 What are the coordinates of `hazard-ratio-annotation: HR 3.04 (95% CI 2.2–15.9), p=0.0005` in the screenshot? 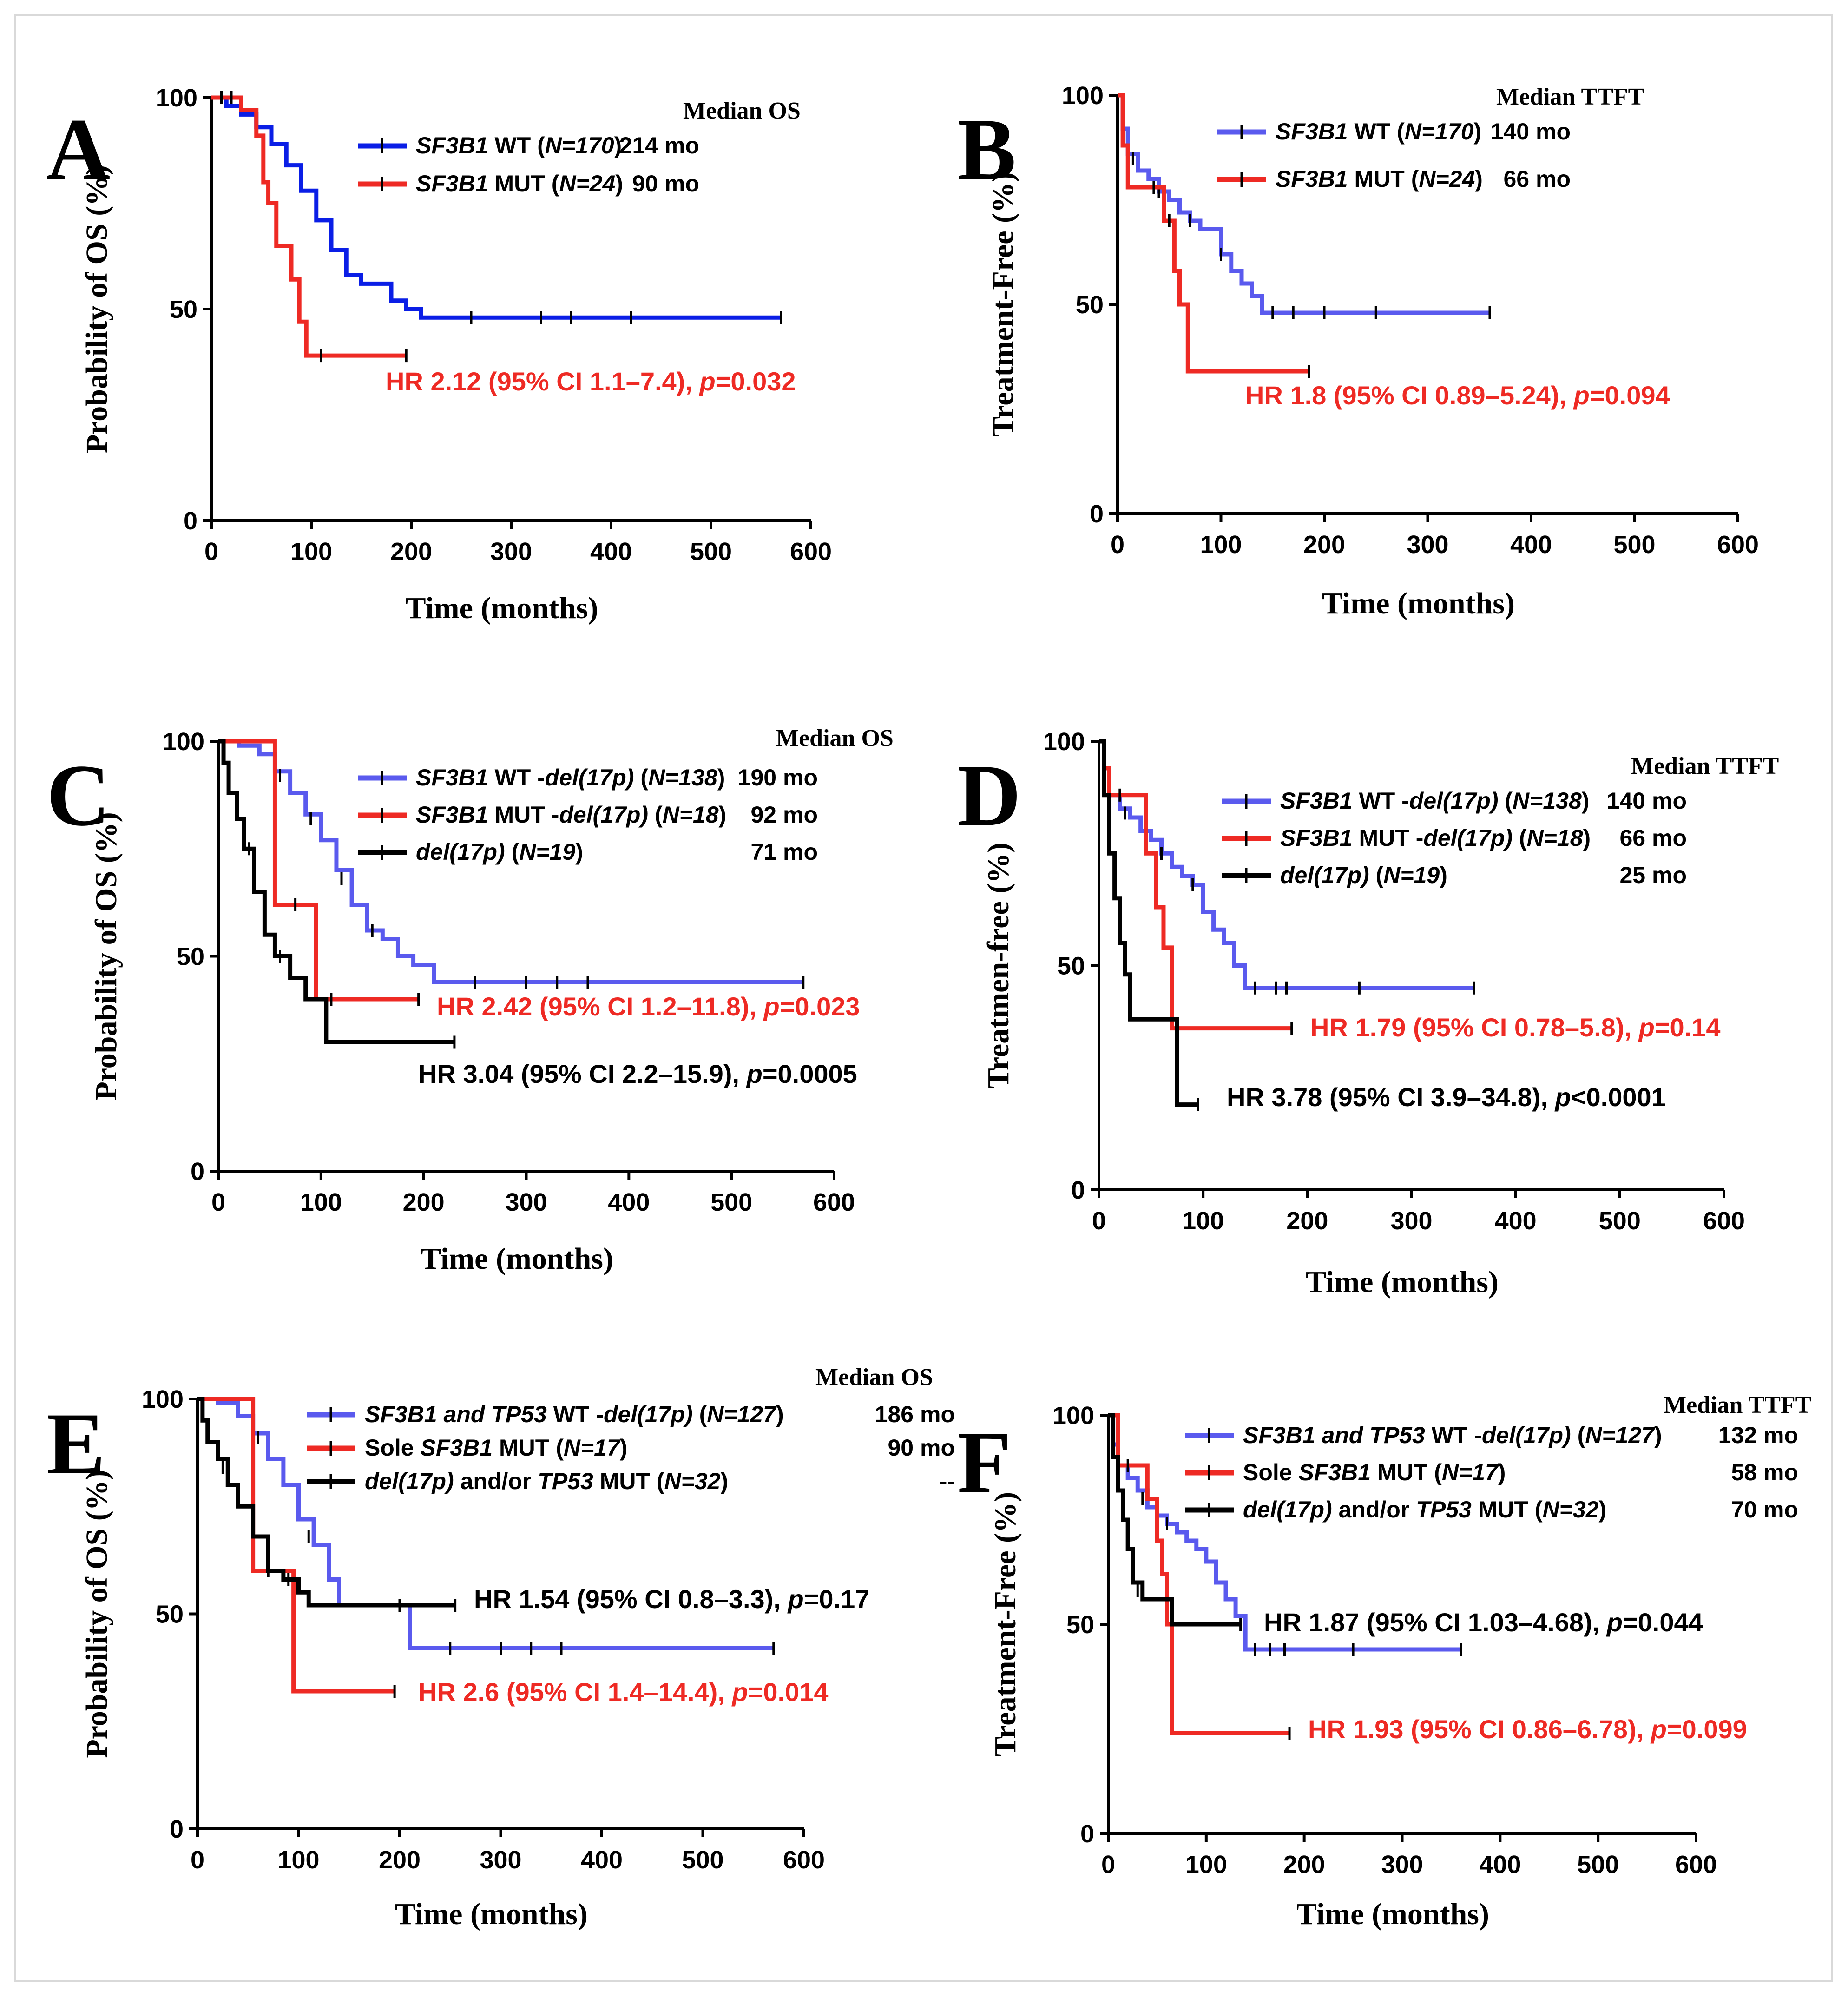 It's located at (637, 1073).